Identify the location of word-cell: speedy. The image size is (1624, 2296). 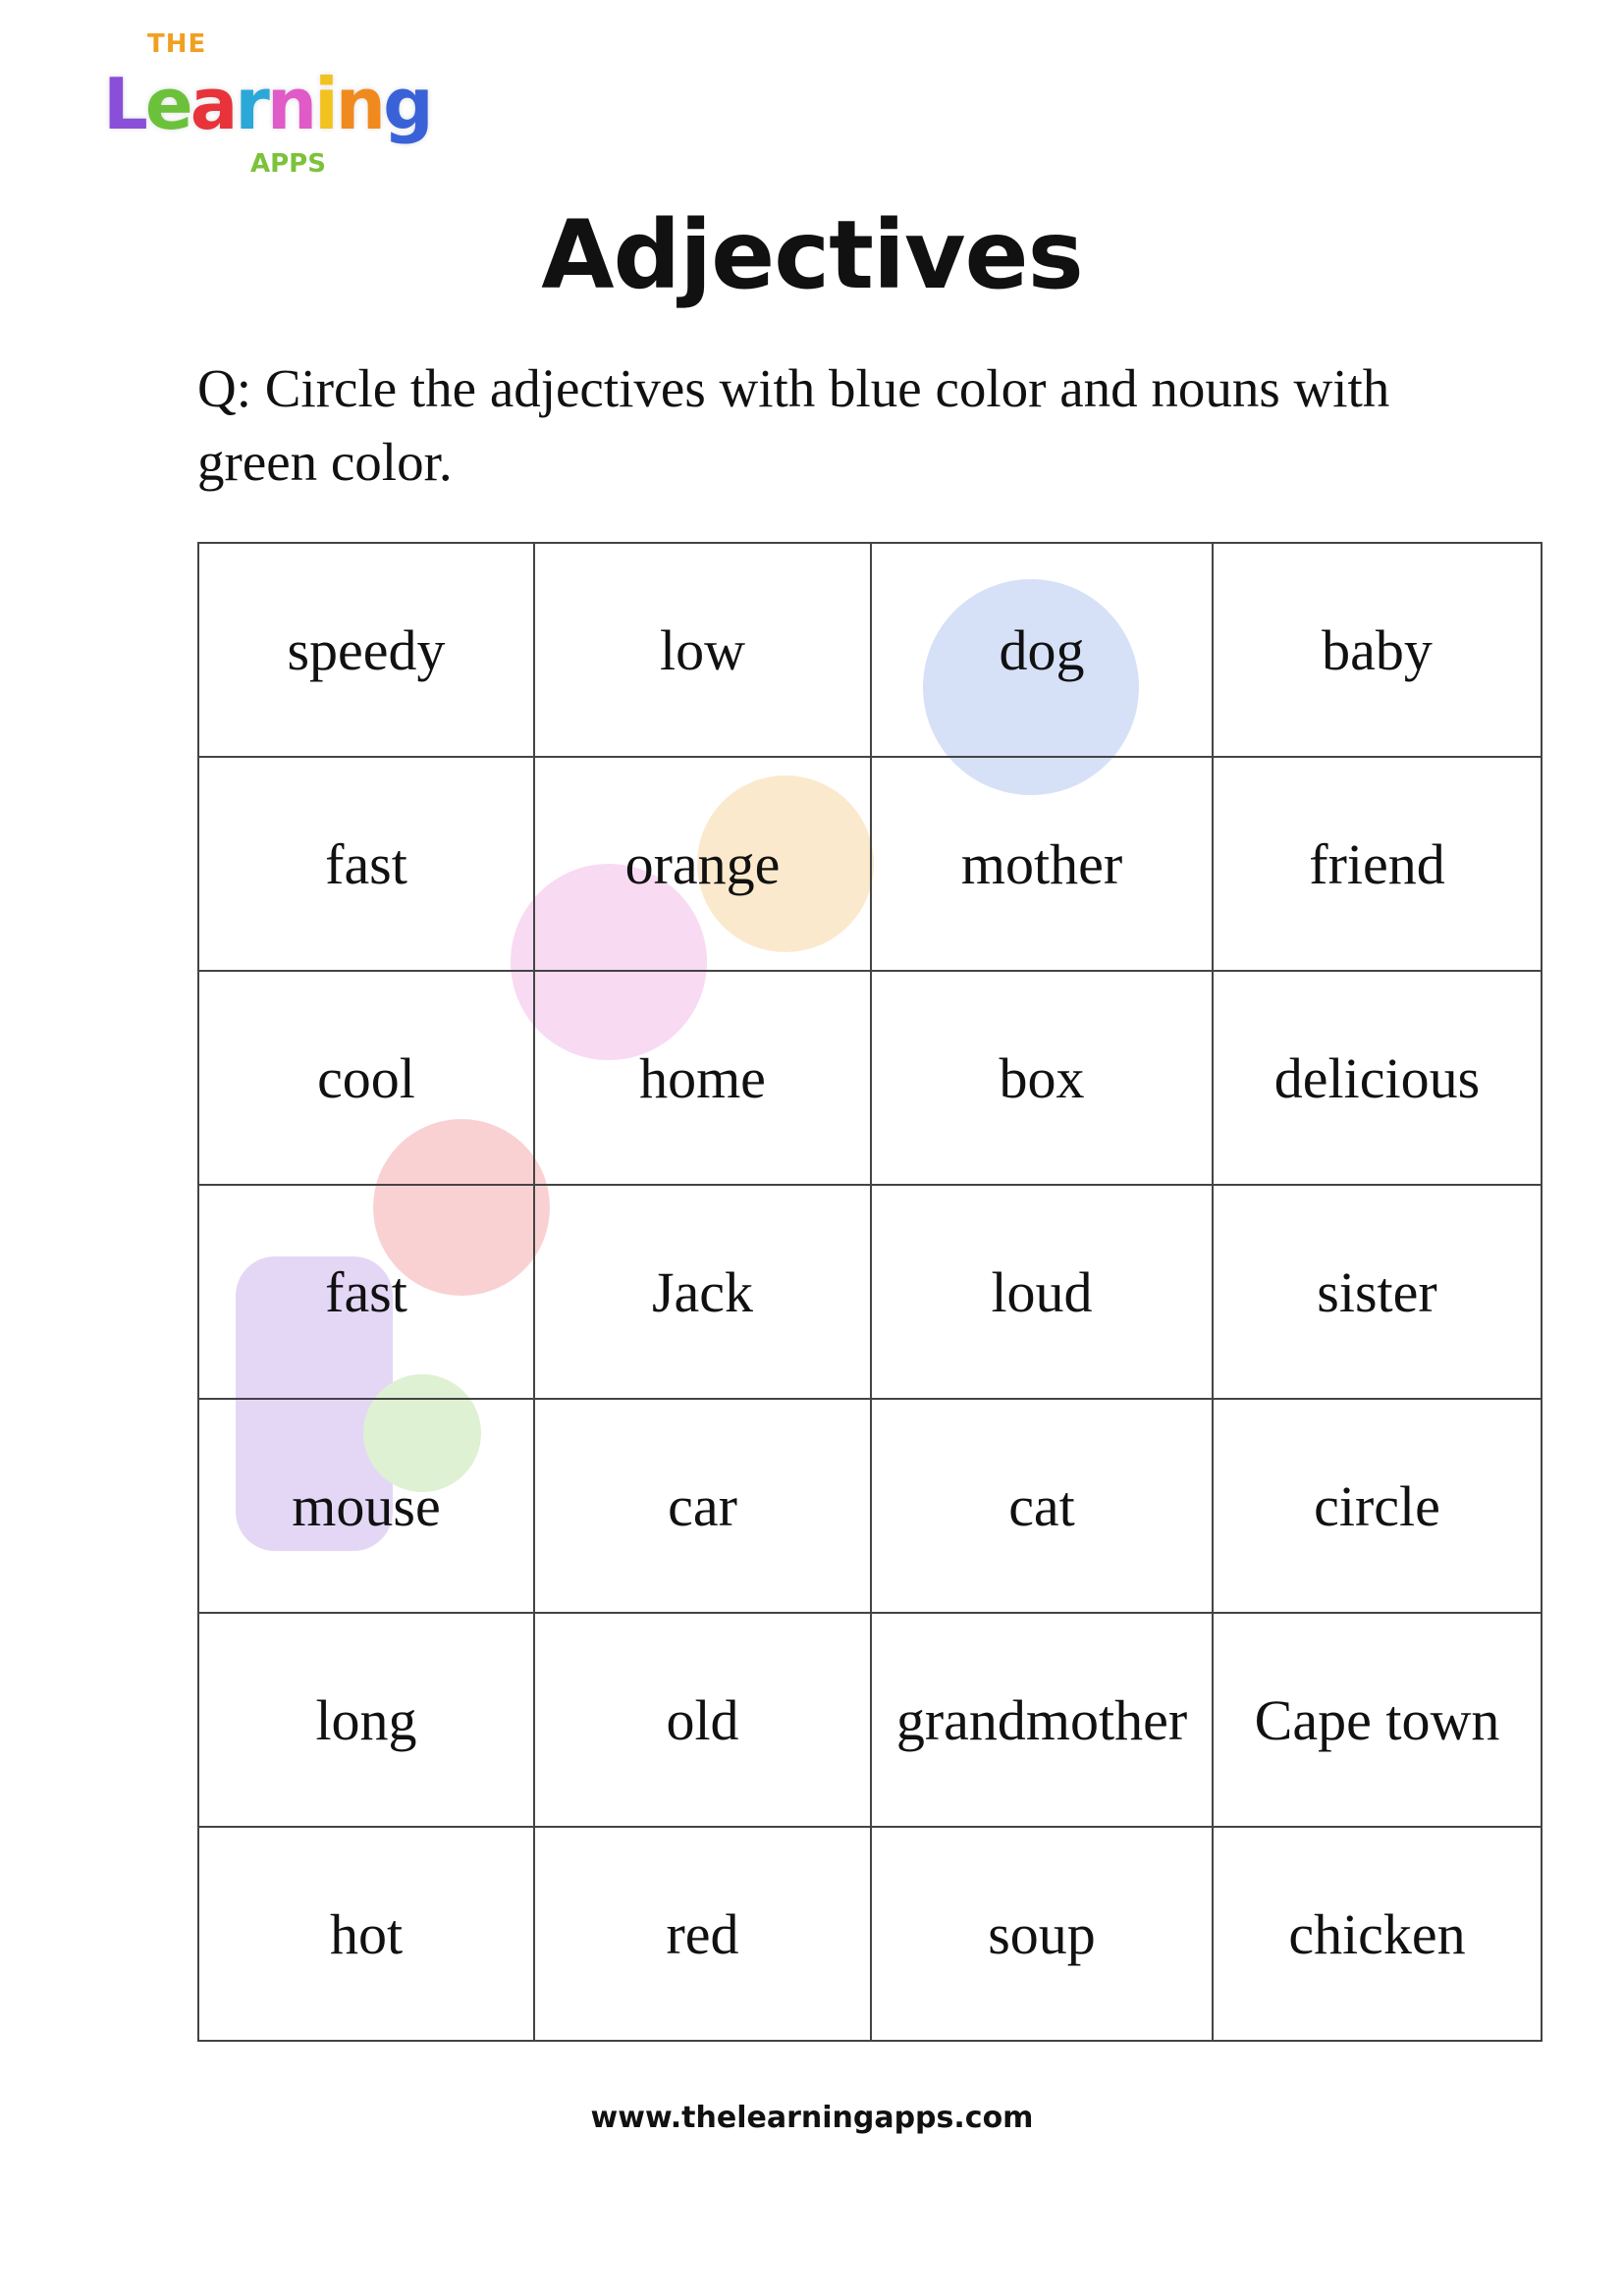
(366, 650).